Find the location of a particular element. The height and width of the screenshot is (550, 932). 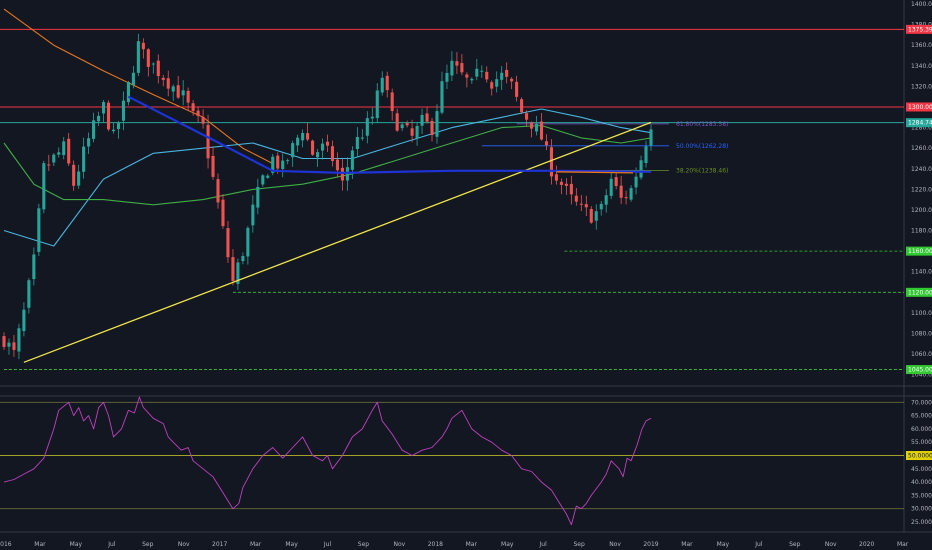

rsi-tick-label-8: 65.0000 is located at coordinates (921, 416).